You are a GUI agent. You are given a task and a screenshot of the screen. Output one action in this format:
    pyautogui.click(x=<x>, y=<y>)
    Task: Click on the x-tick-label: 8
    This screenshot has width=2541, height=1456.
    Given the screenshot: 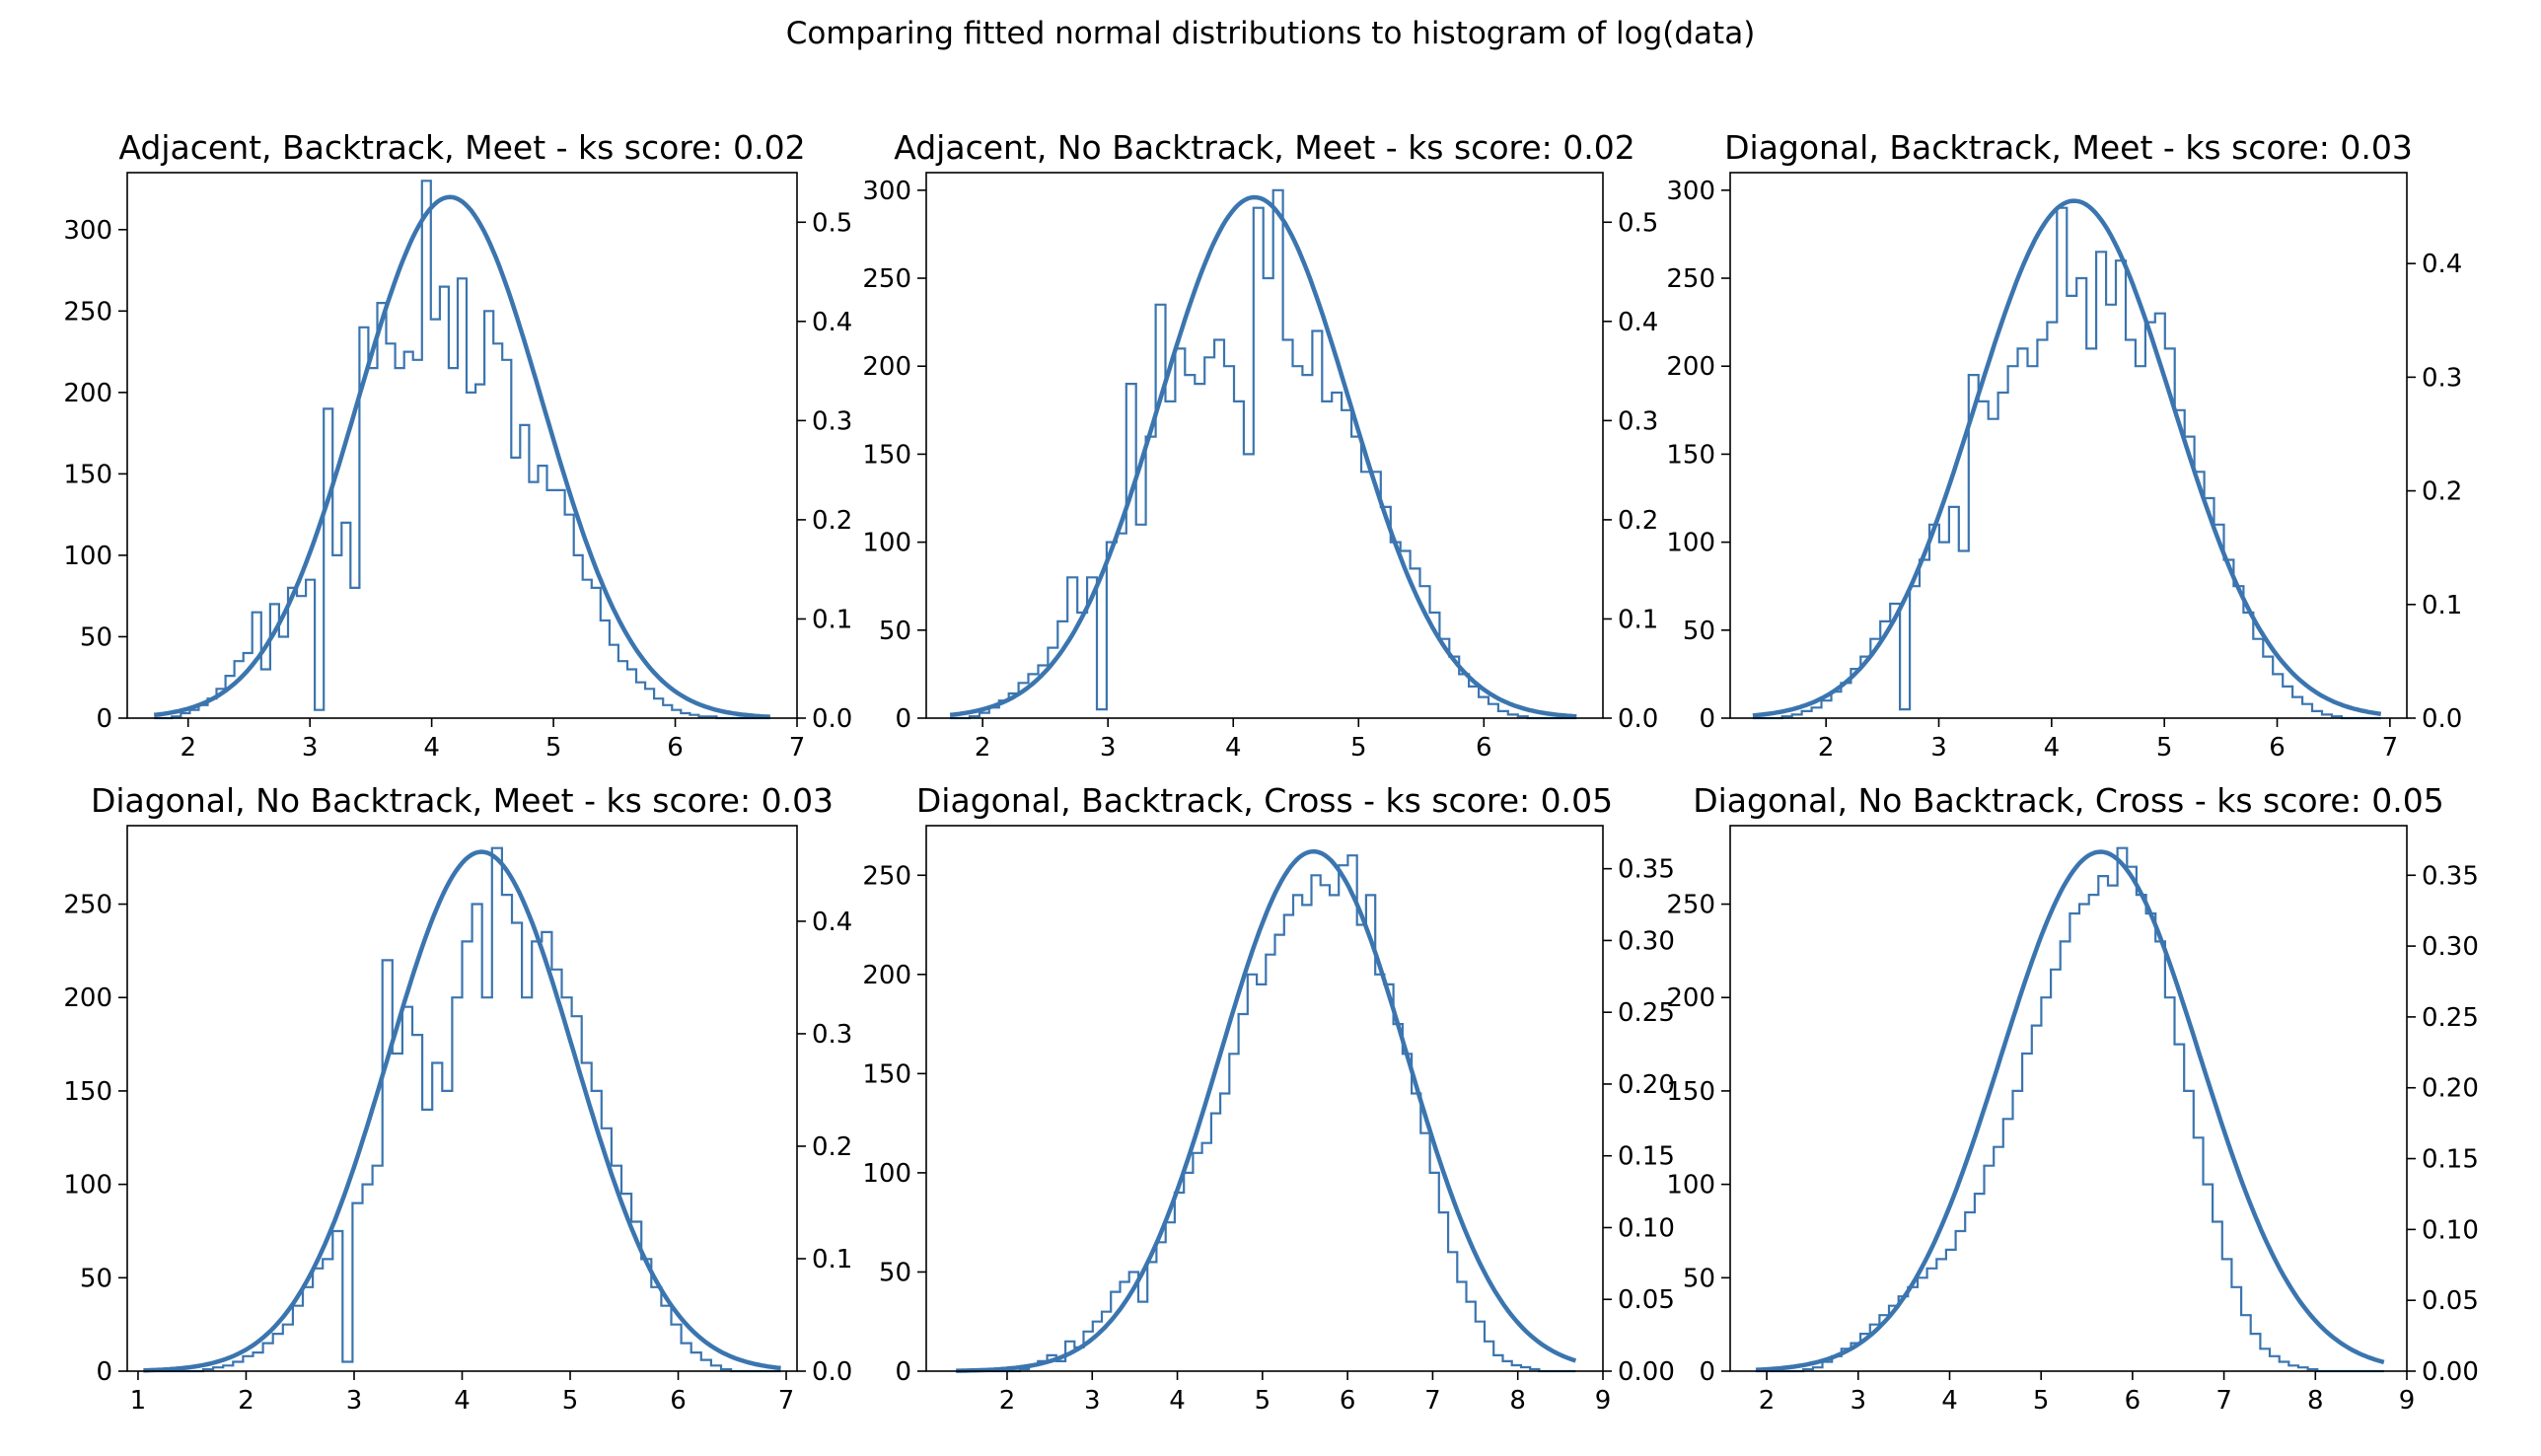 What is the action you would take?
    pyautogui.click(x=1517, y=1401)
    